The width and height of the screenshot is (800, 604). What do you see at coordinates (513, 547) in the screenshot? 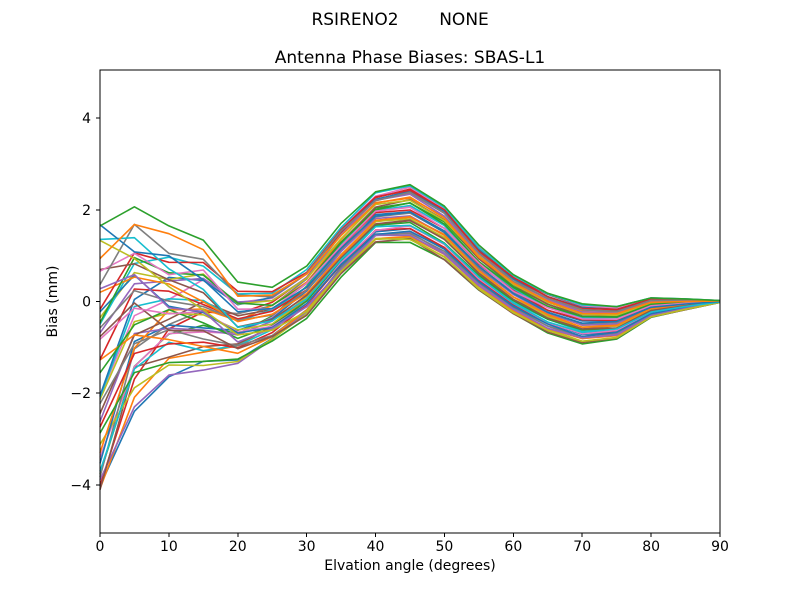
I see `x-tick-label: 60` at bounding box center [513, 547].